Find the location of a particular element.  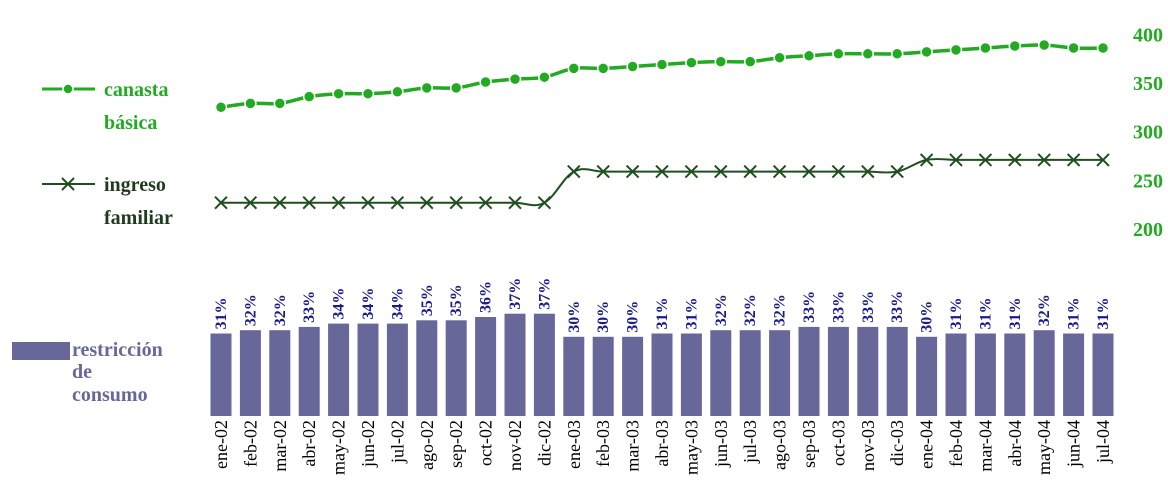

bar-label-abr-04: 31% is located at coordinates (1015, 313).